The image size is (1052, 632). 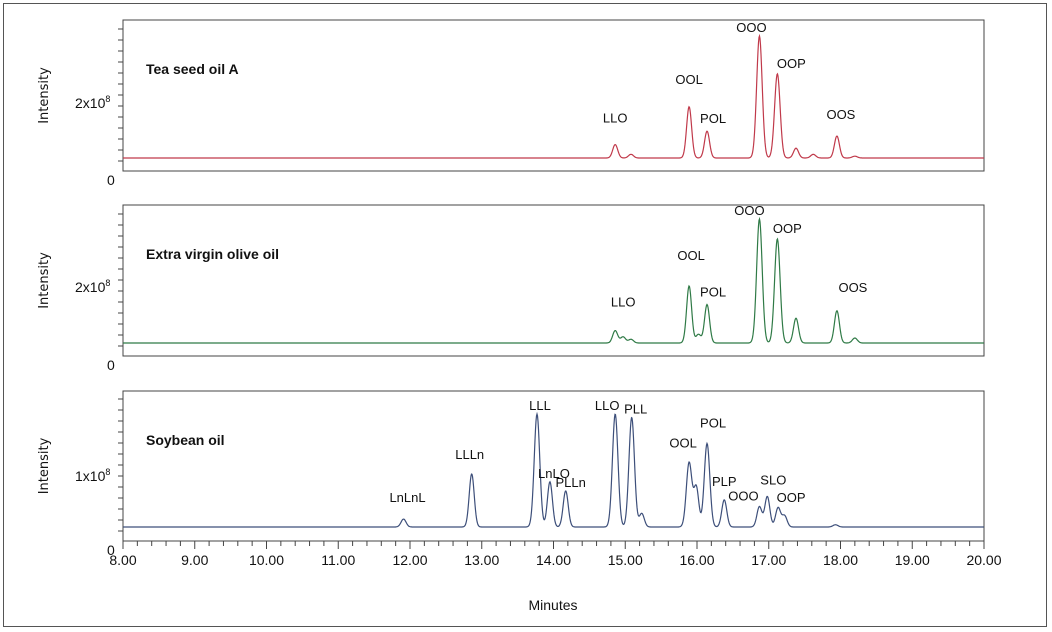 What do you see at coordinates (266, 560) in the screenshot?
I see `x-tick-label: 10.00` at bounding box center [266, 560].